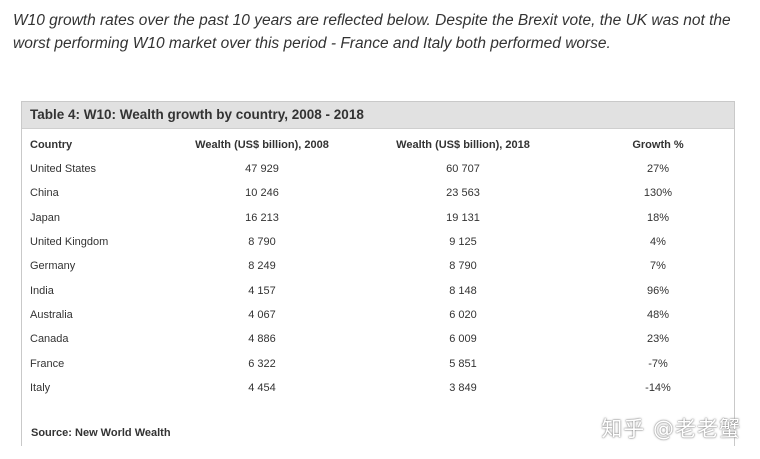  Describe the element at coordinates (47, 363) in the screenshot. I see `cell-country: France` at that location.